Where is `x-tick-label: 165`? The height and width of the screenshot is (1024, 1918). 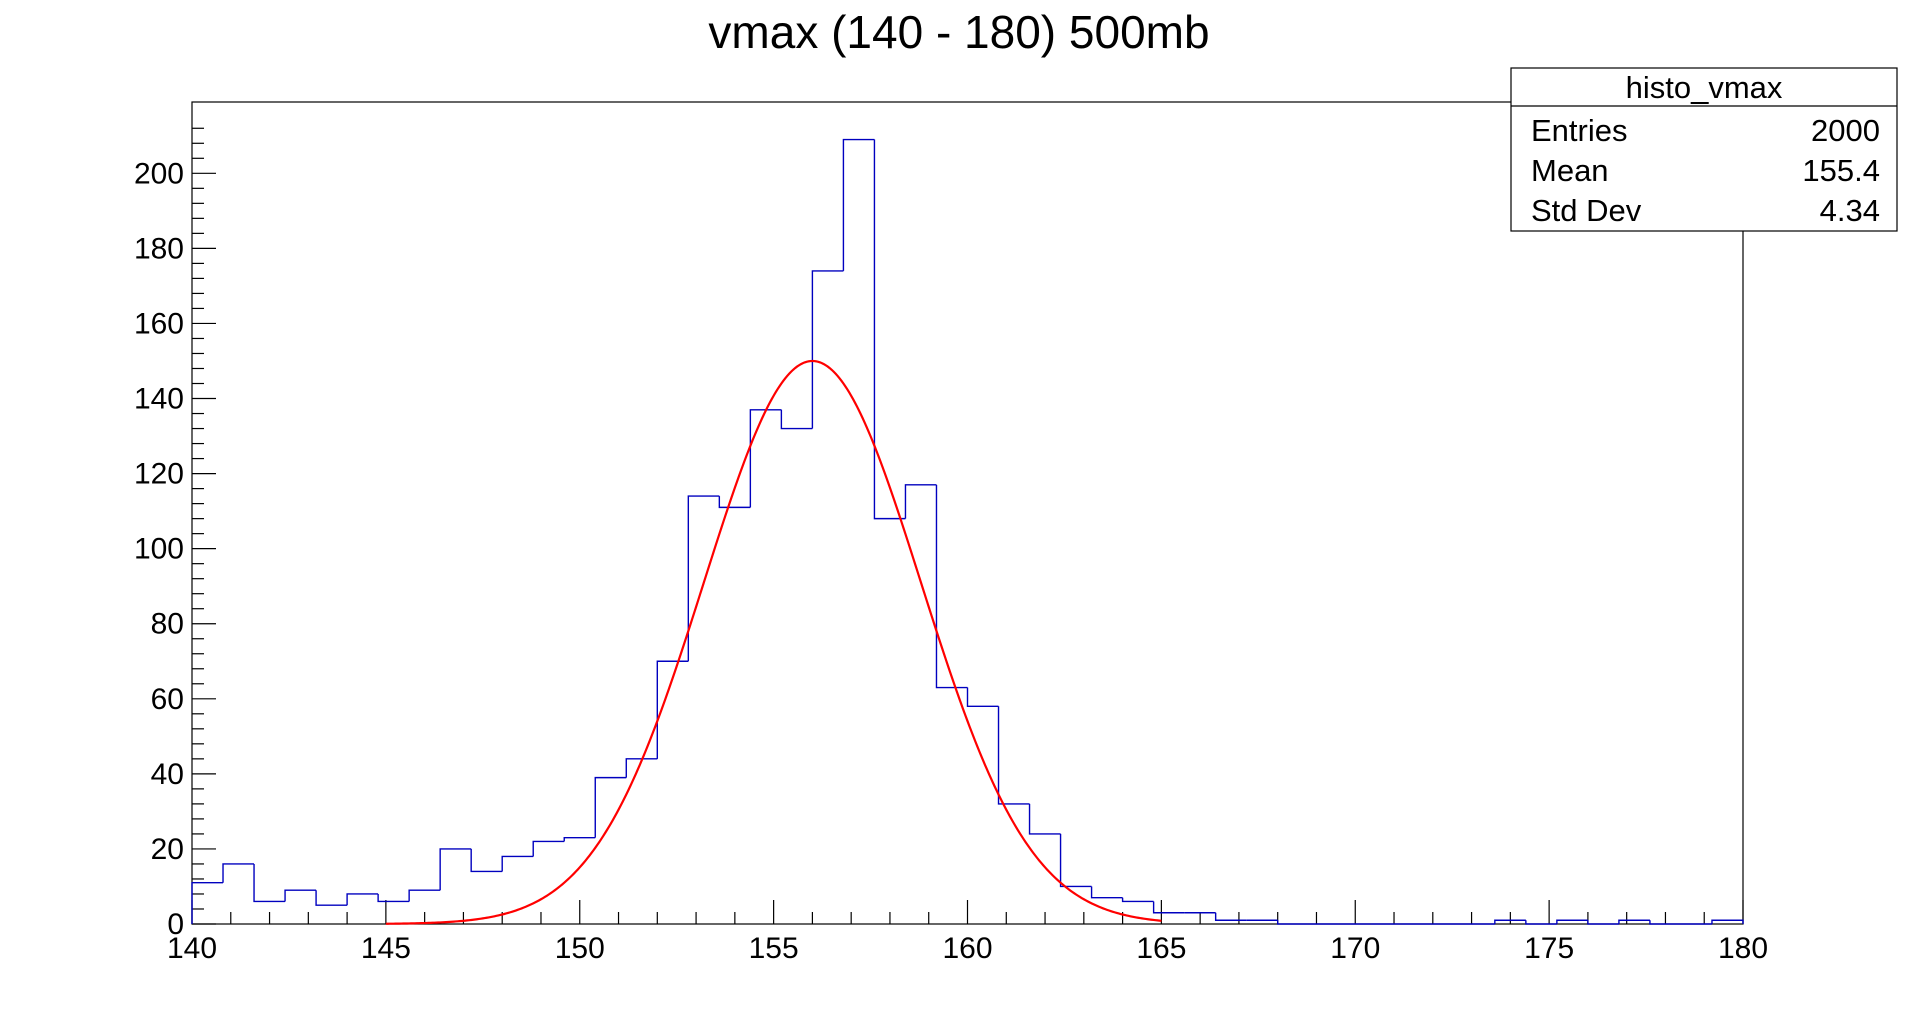
x-tick-label: 165 is located at coordinates (1161, 948).